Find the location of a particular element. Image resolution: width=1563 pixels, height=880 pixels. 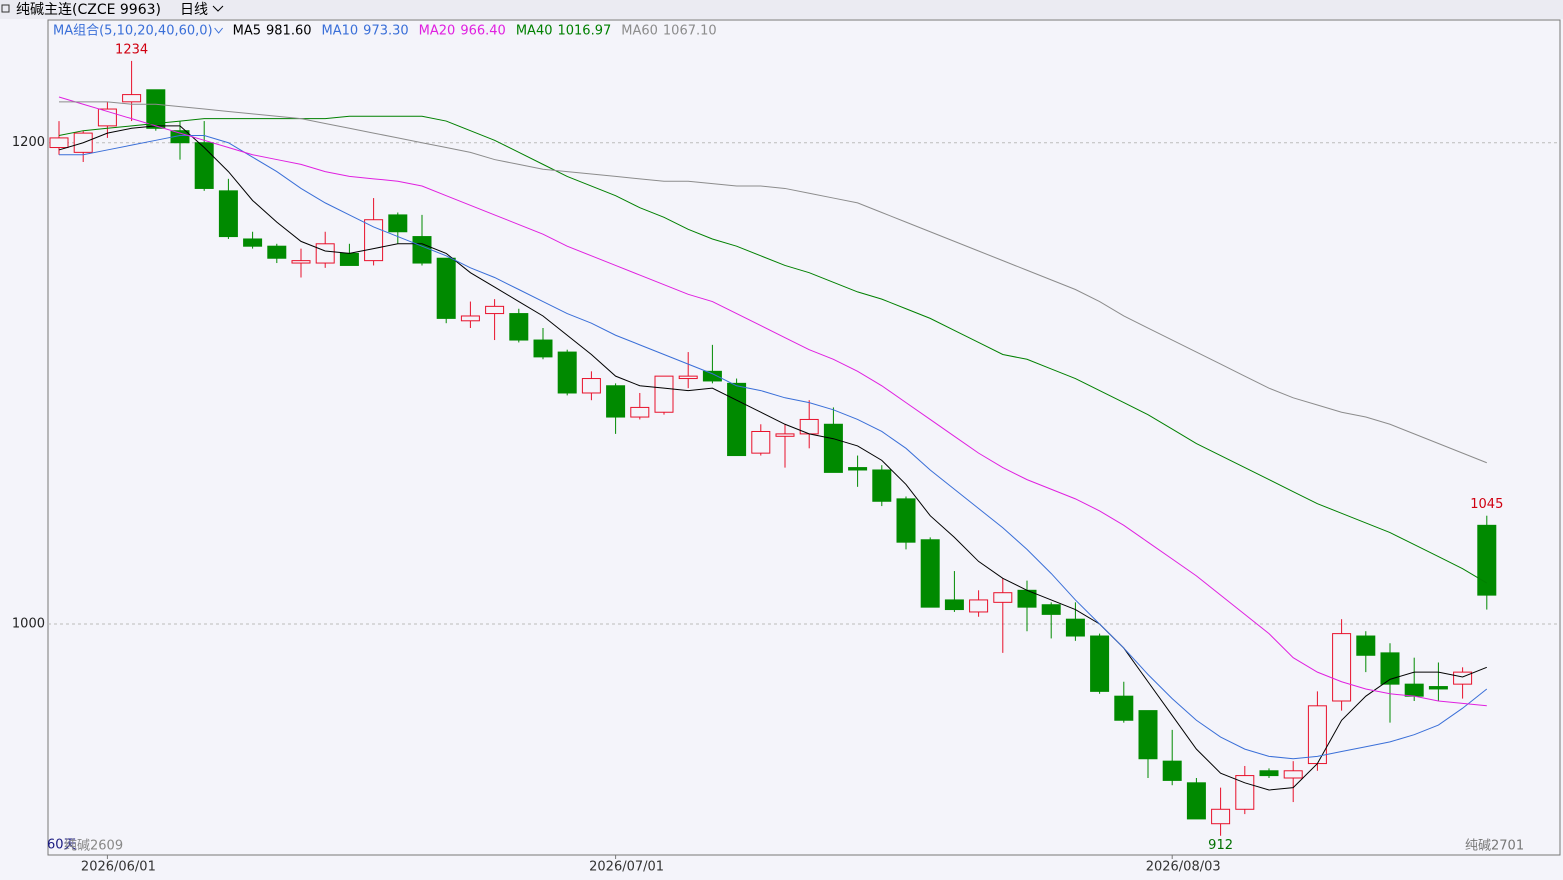

y-tick-label: 1000 is located at coordinates (28, 623).